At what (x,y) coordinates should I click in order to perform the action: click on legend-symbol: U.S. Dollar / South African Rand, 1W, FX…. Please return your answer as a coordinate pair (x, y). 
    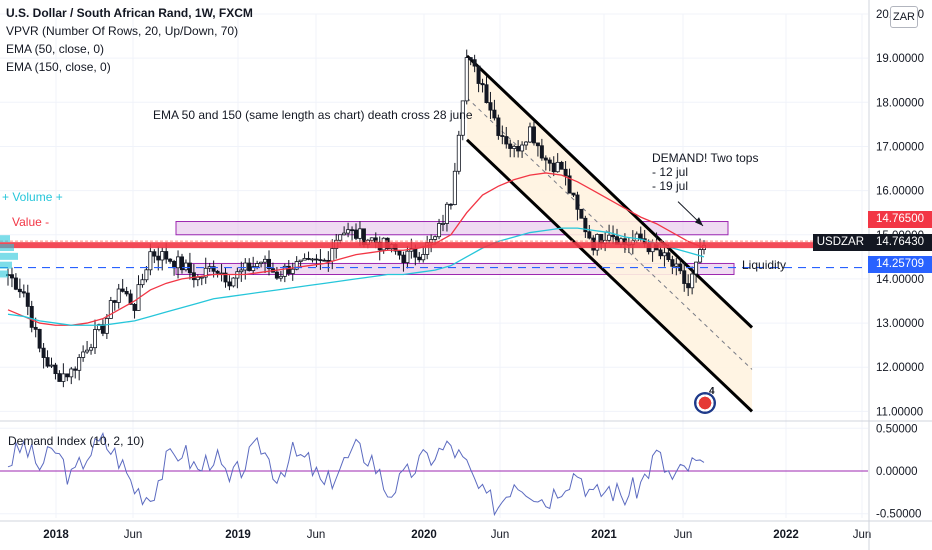
    Looking at the image, I should click on (129, 13).